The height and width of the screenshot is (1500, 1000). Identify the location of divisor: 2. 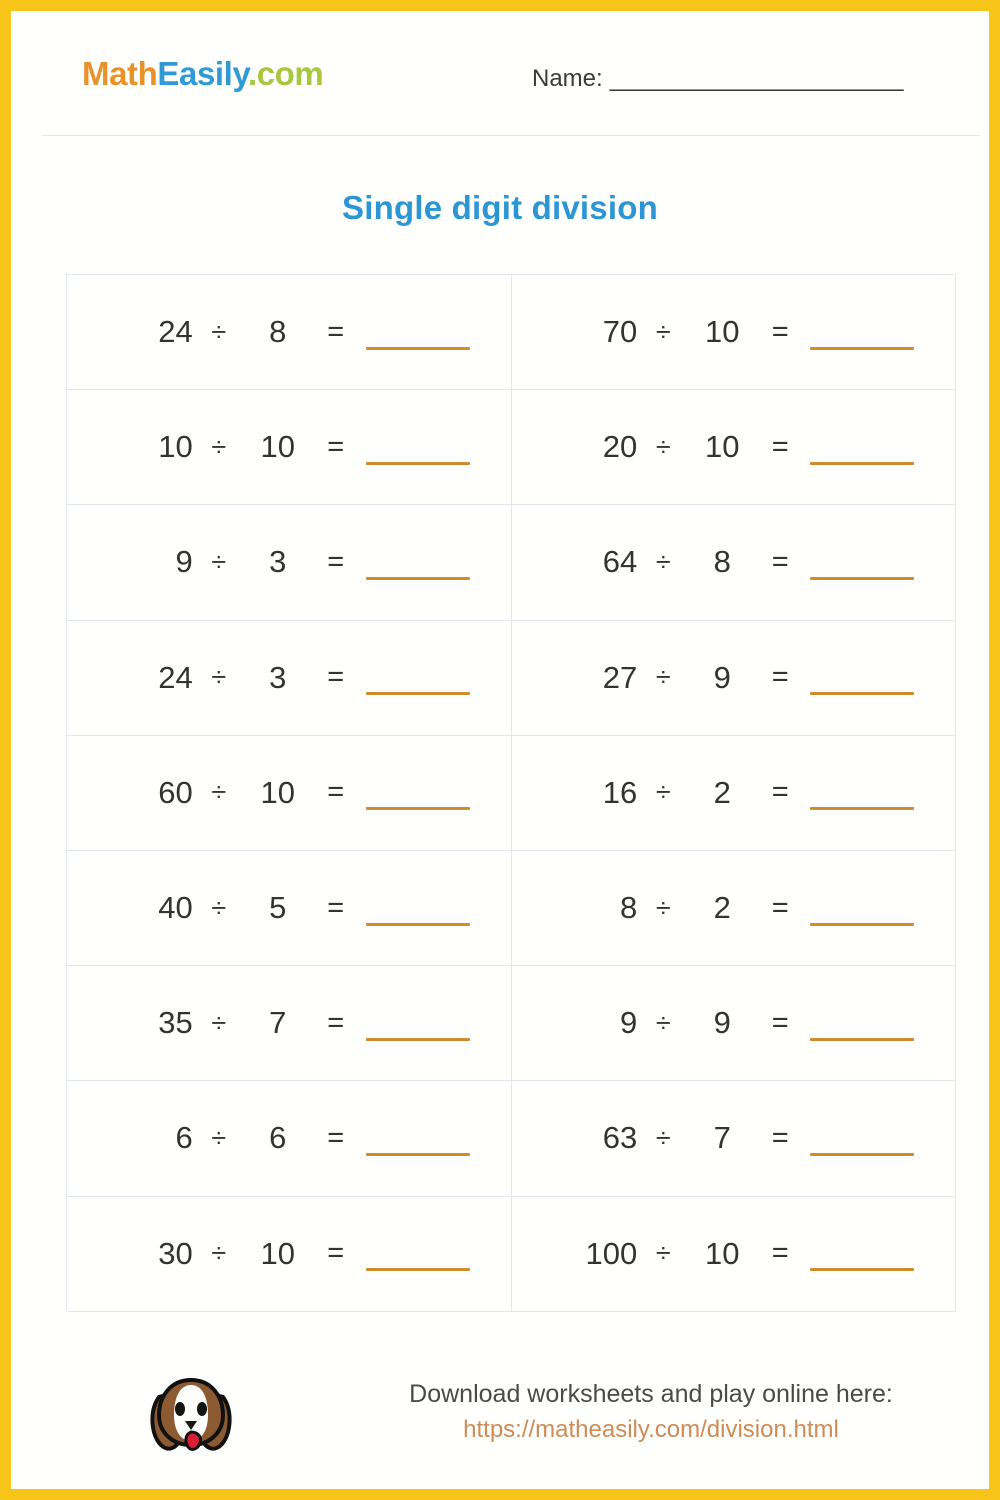
(722, 792).